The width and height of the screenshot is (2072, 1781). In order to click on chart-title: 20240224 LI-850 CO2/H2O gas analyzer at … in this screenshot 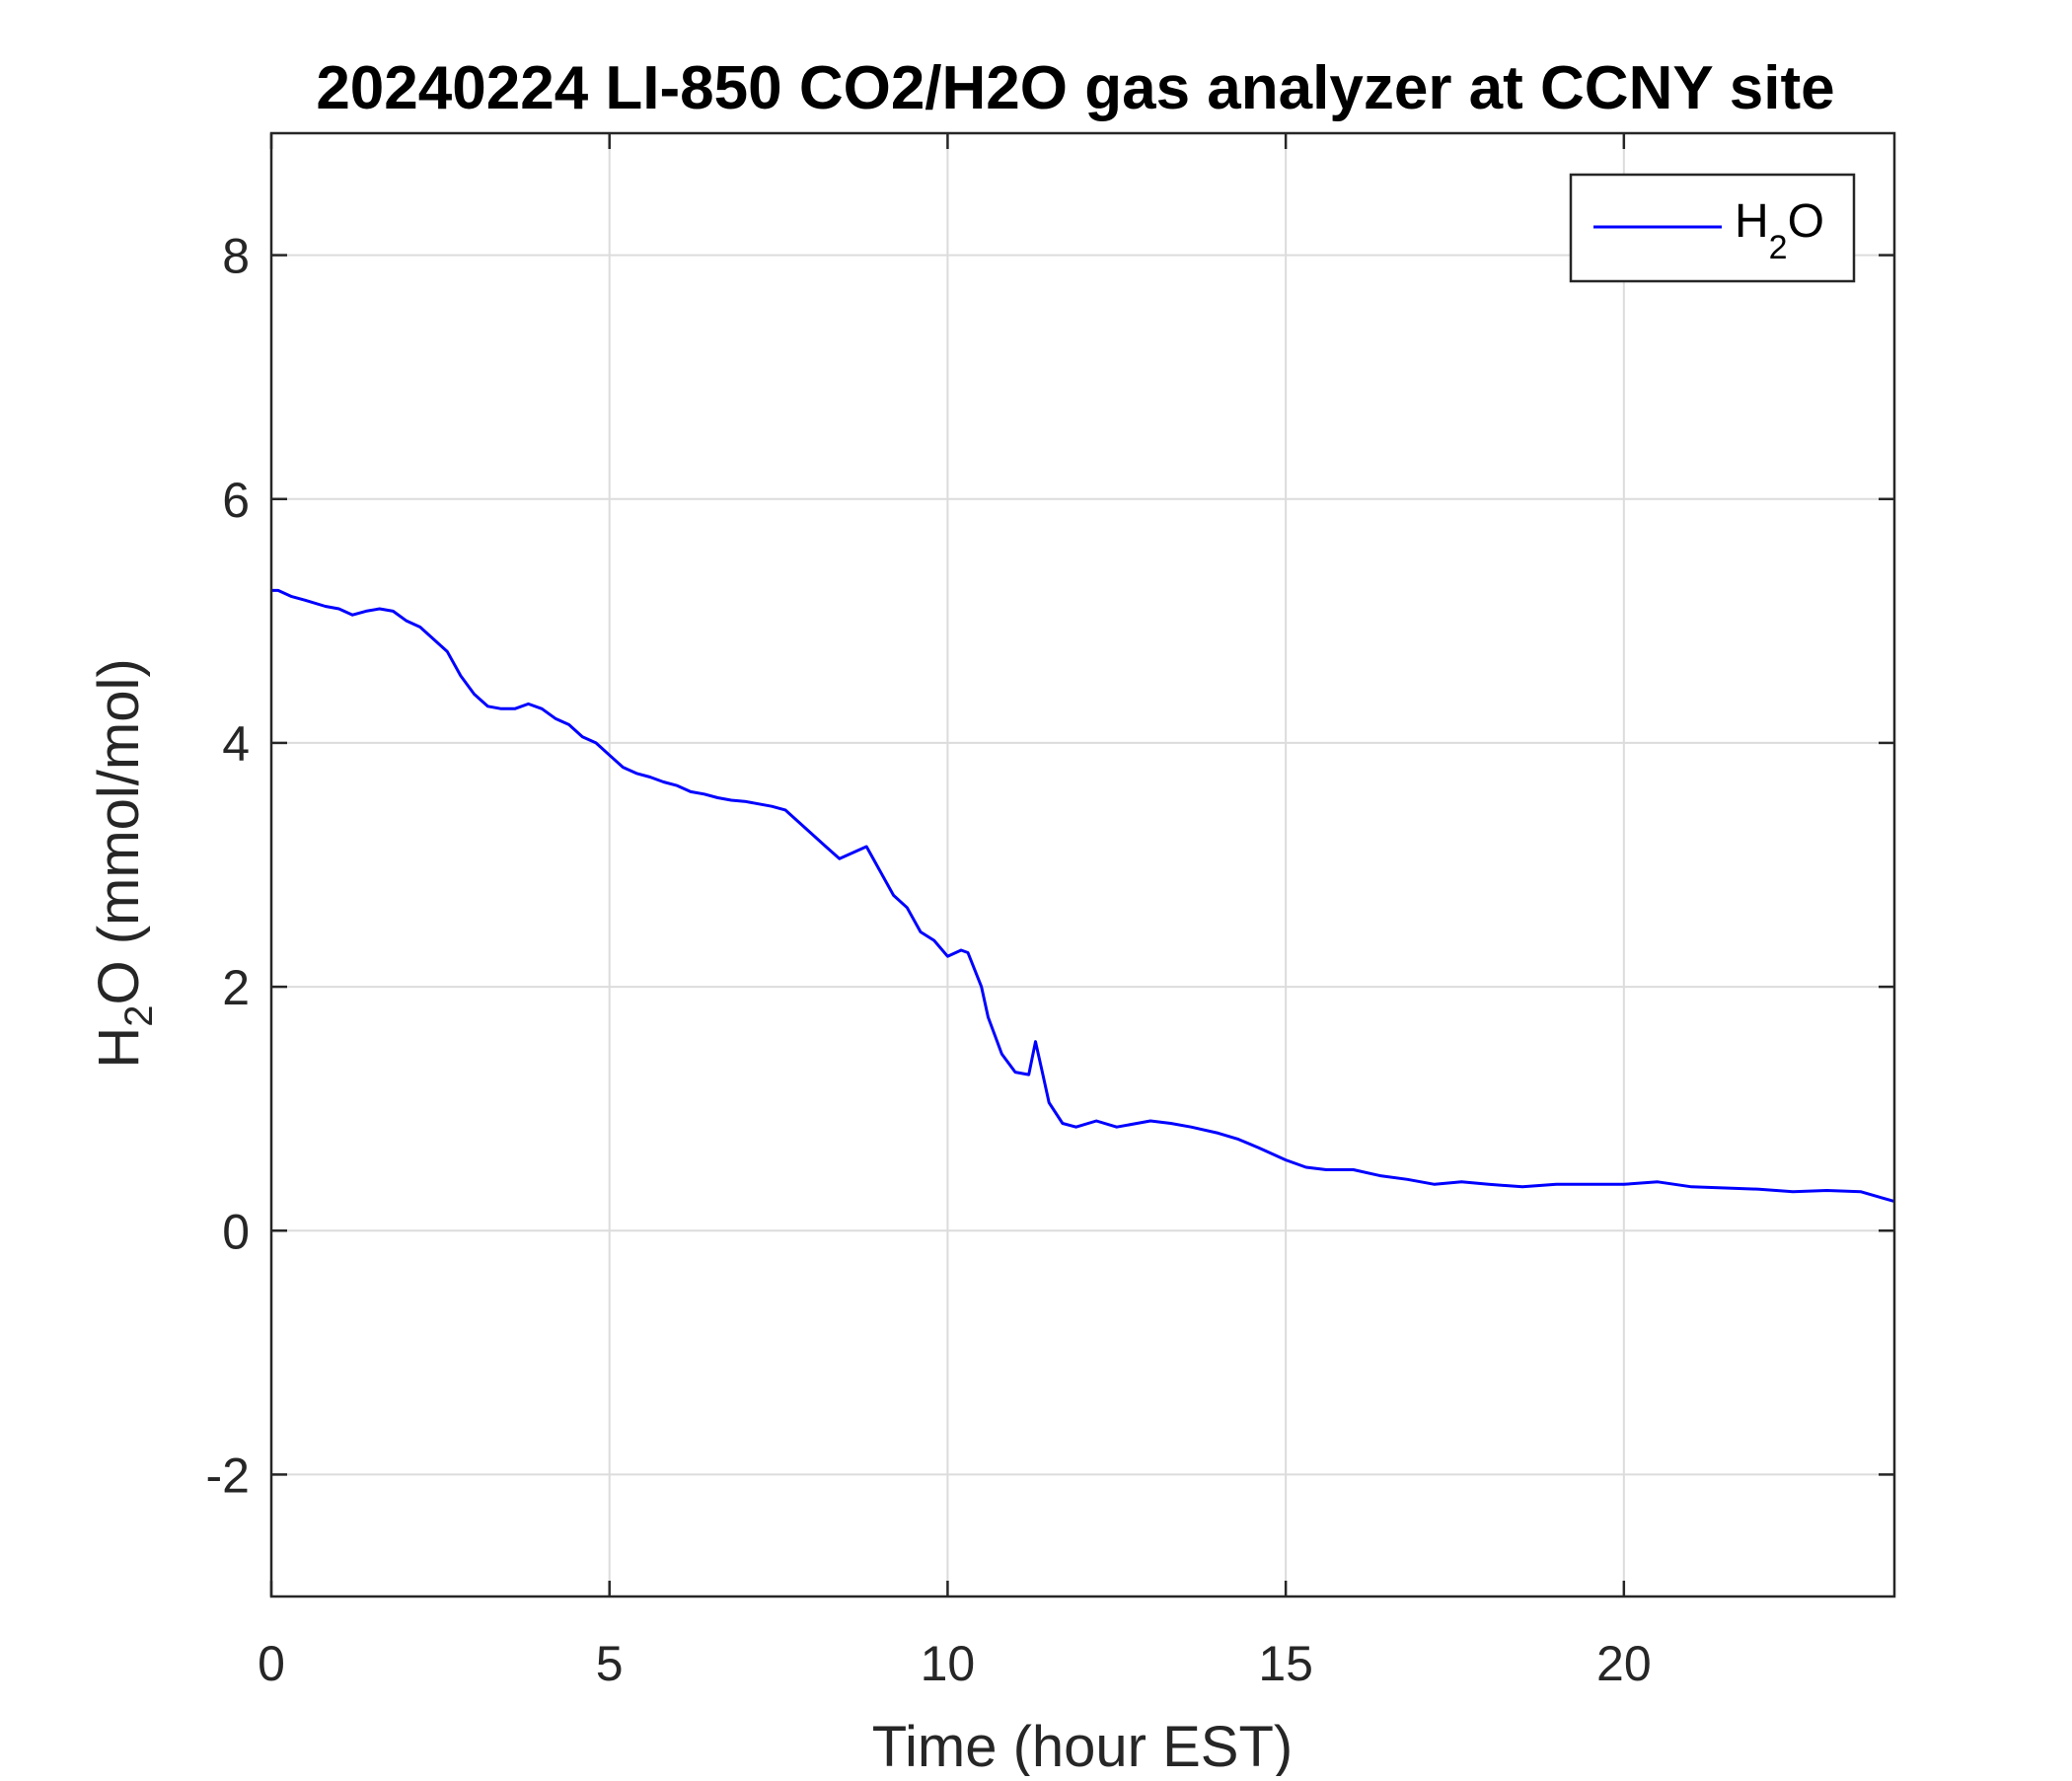, I will do `click(1075, 88)`.